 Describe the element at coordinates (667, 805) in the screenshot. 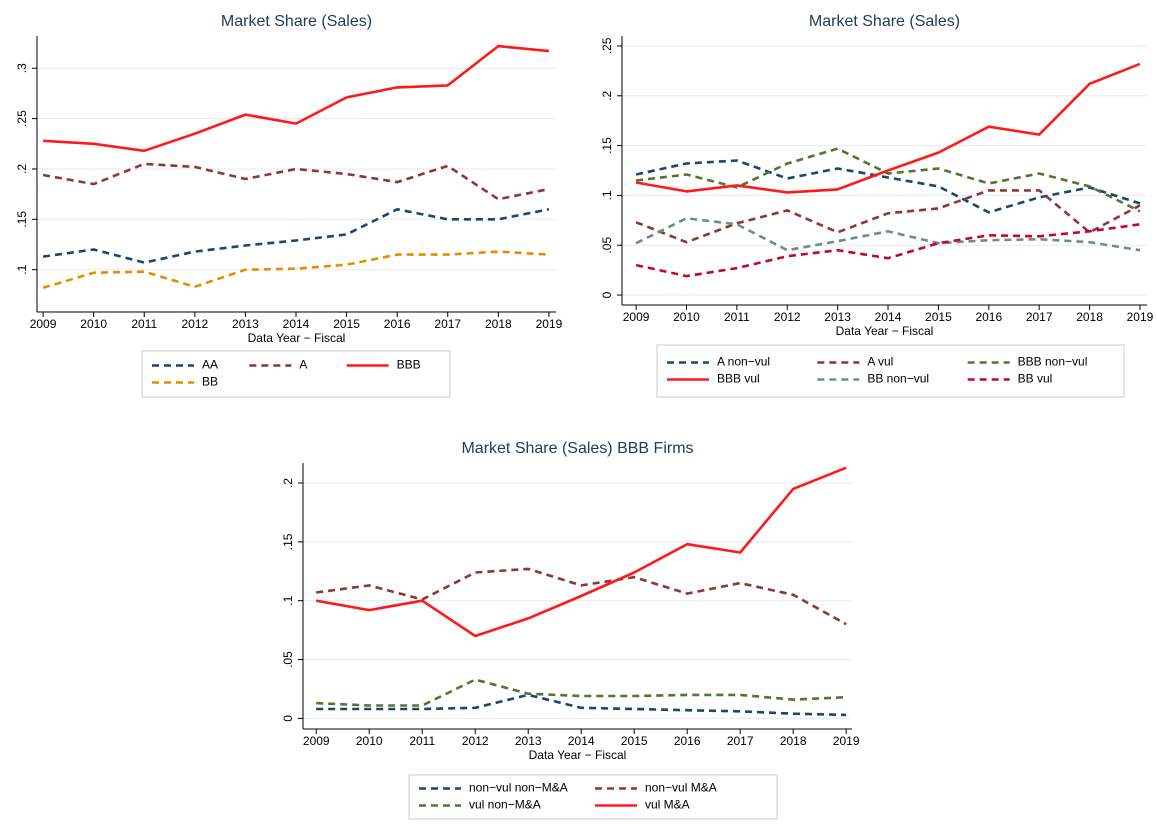

I see `legend-label: vul M&A` at that location.